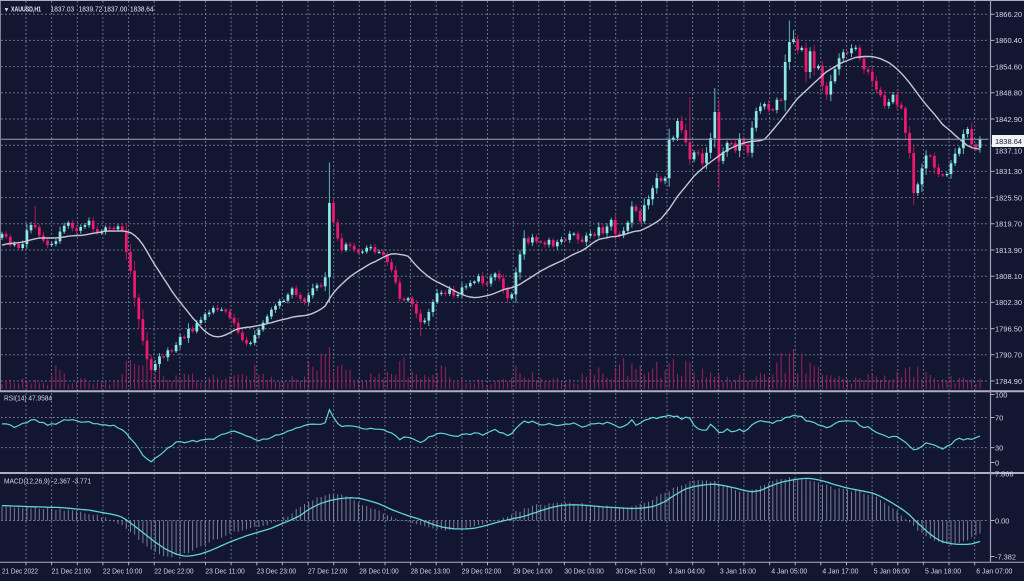  Describe the element at coordinates (173, 571) in the screenshot. I see `svg-text: 22 Dec 22:00` at that location.